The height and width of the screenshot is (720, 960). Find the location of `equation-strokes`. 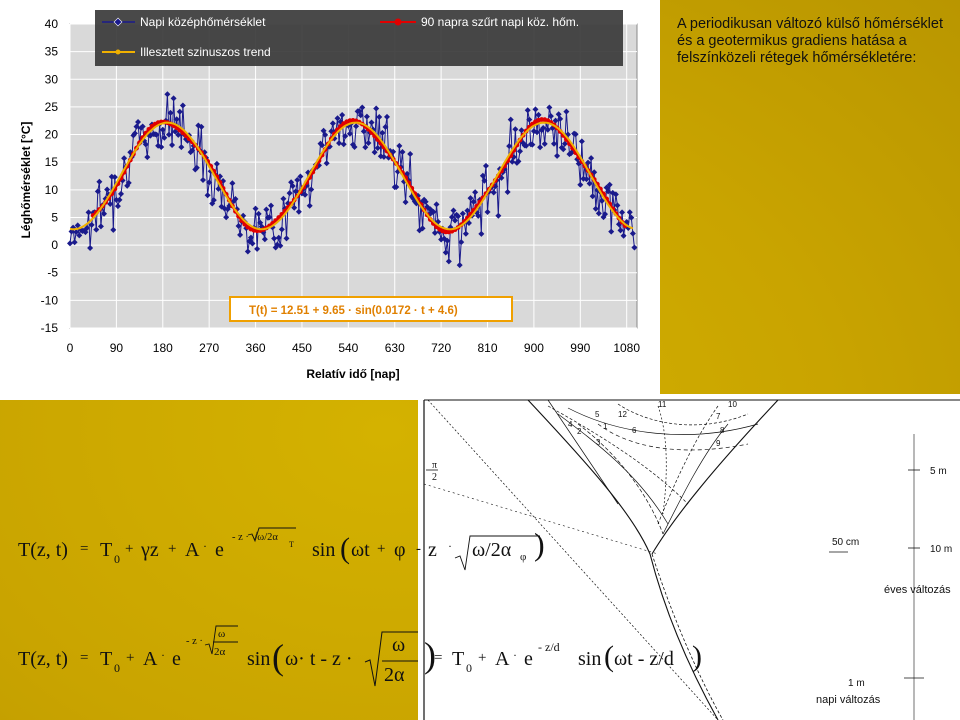

equation-strokes is located at coordinates (311, 607).